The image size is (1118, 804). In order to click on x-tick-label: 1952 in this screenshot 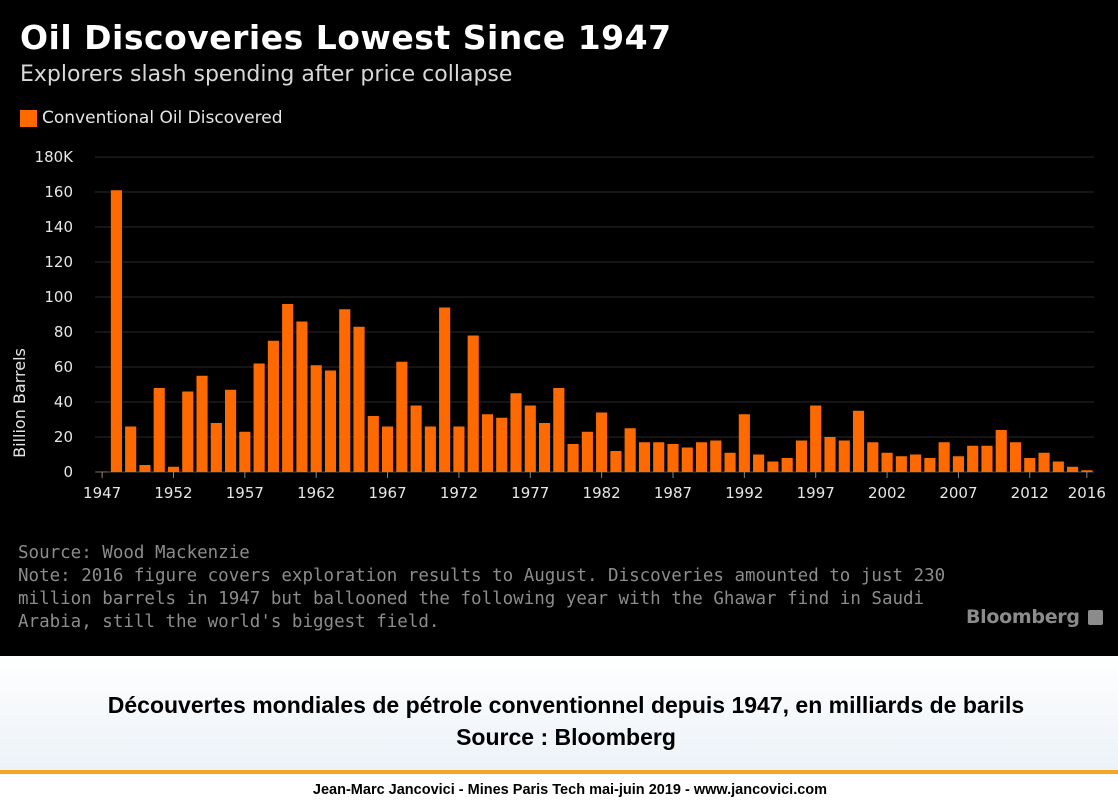, I will do `click(173, 493)`.